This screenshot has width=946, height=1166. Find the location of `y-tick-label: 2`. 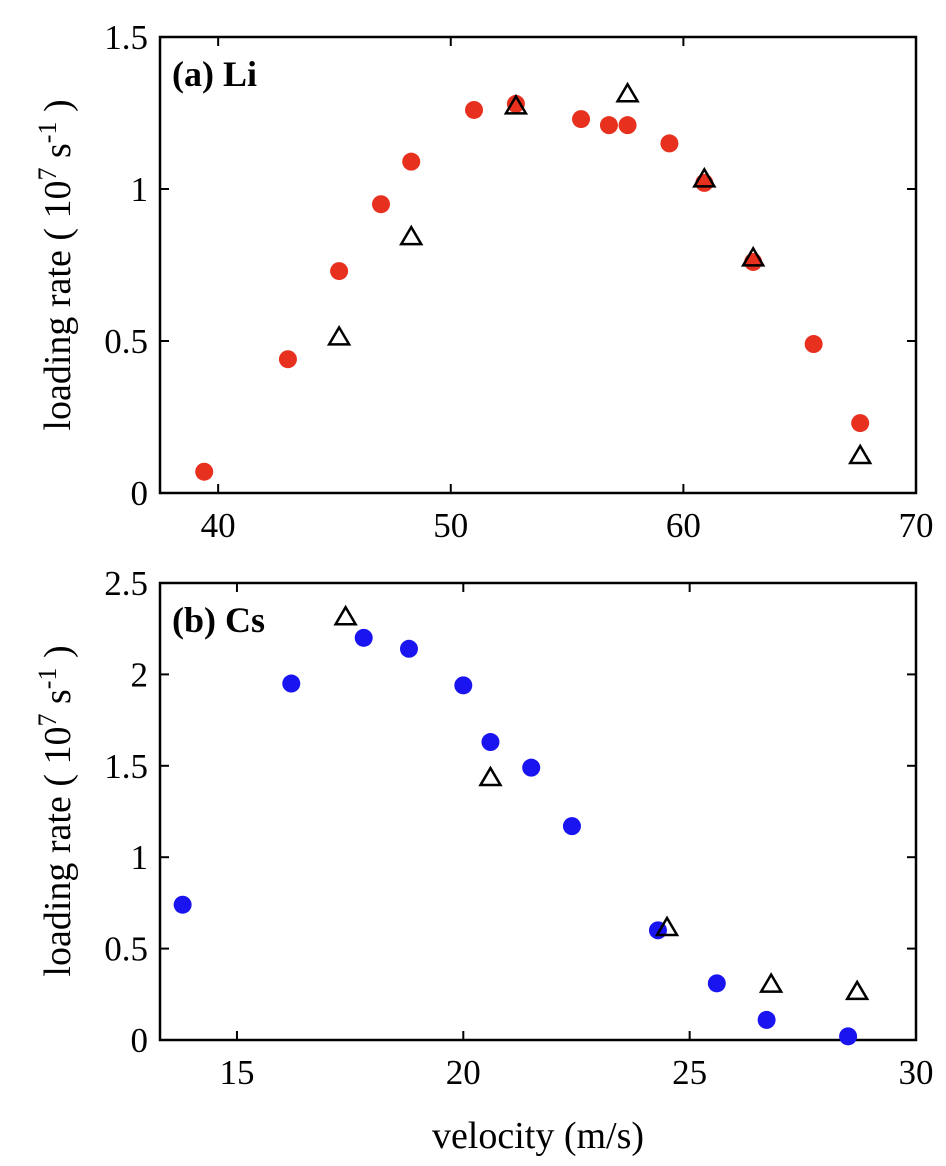

y-tick-label: 2 is located at coordinates (140, 674).